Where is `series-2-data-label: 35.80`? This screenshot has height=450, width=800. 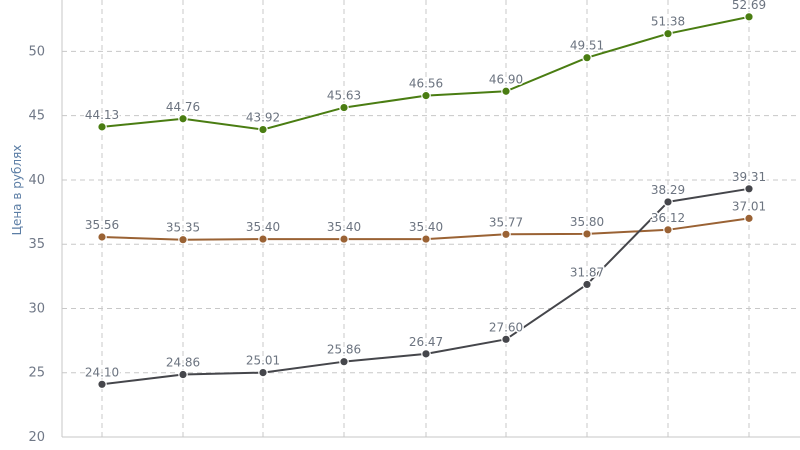
series-2-data-label: 35.80 is located at coordinates (587, 222).